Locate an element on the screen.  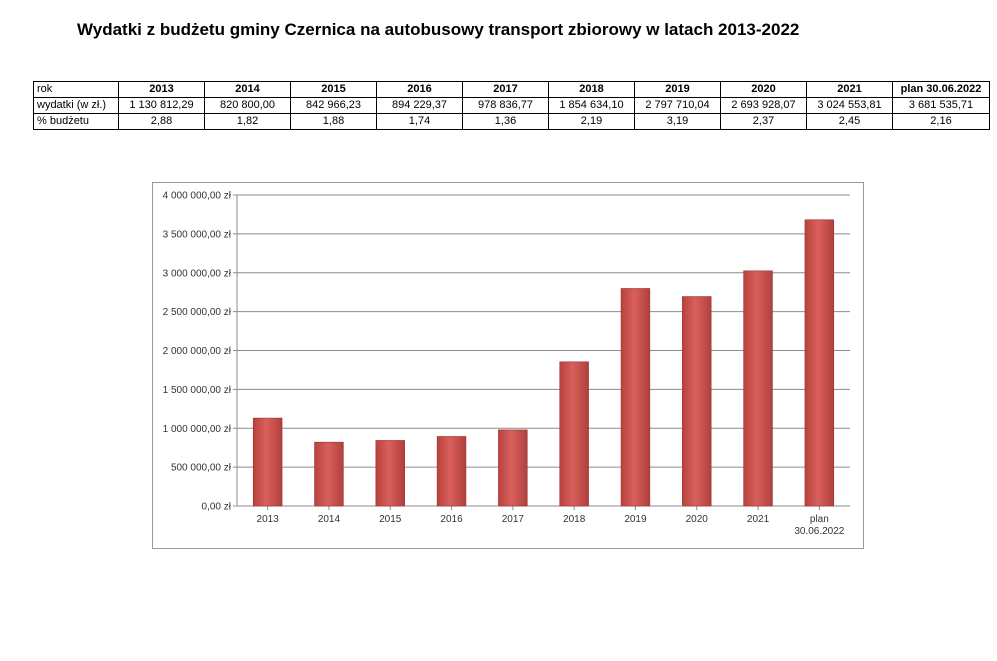
x-tick-label: 2015 is located at coordinates (390, 519).